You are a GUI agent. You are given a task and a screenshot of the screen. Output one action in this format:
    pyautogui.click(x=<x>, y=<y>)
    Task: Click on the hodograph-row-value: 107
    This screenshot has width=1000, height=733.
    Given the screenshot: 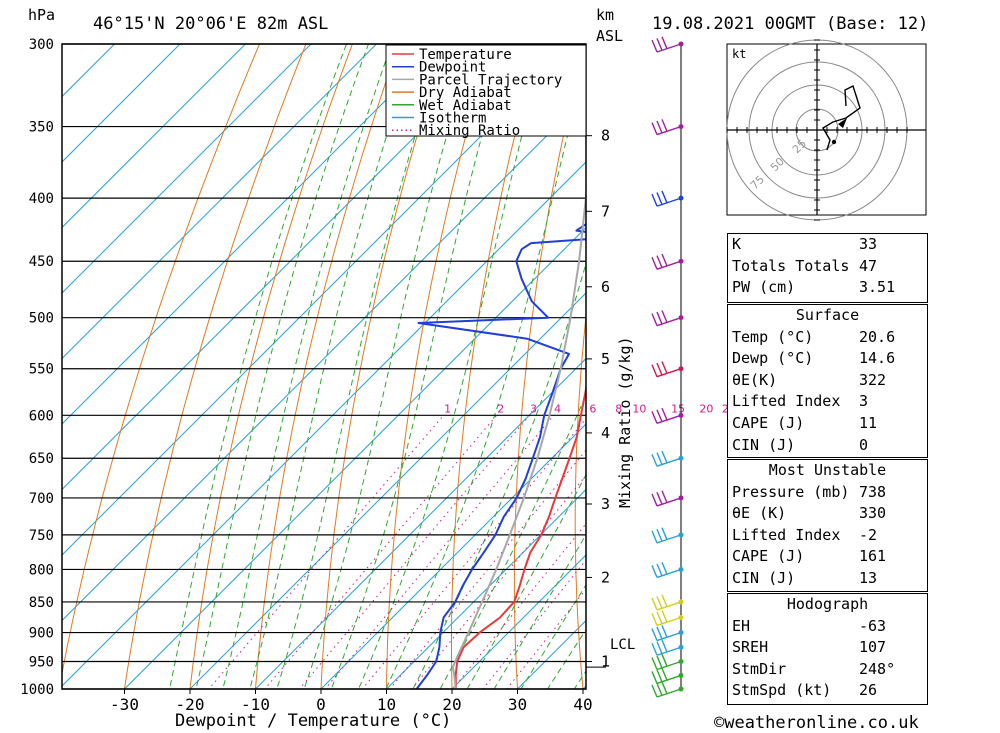 What is the action you would take?
    pyautogui.click(x=873, y=647)
    